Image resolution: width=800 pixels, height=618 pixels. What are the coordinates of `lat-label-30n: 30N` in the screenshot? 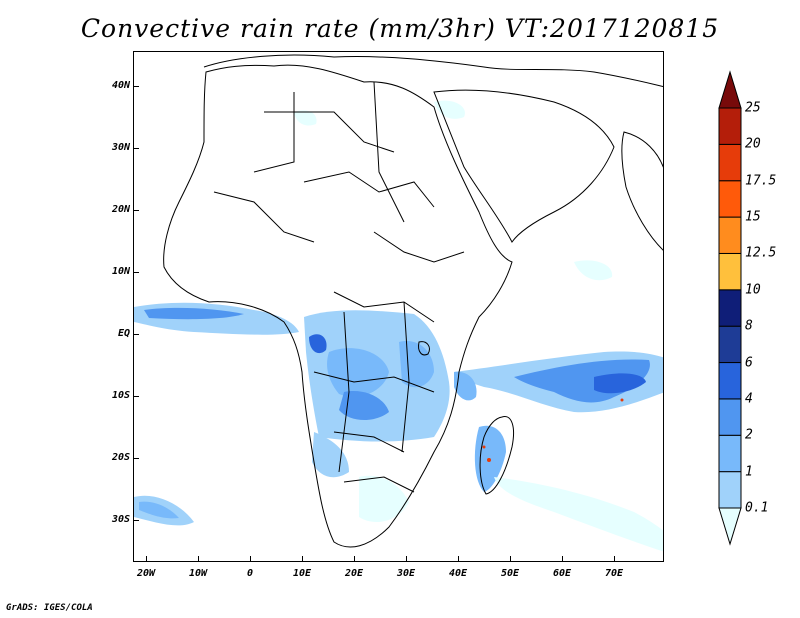 It's located at (120, 147).